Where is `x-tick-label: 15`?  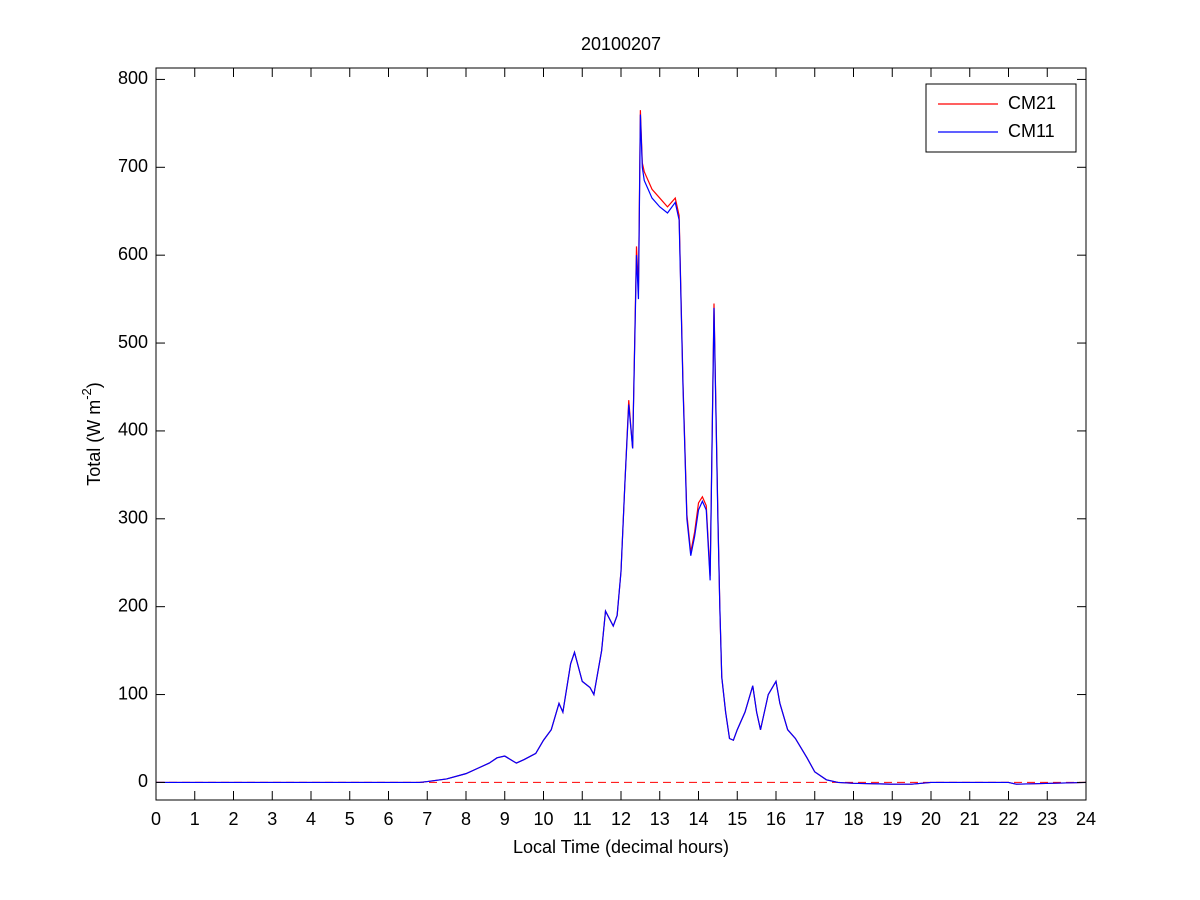 x-tick-label: 15 is located at coordinates (737, 819).